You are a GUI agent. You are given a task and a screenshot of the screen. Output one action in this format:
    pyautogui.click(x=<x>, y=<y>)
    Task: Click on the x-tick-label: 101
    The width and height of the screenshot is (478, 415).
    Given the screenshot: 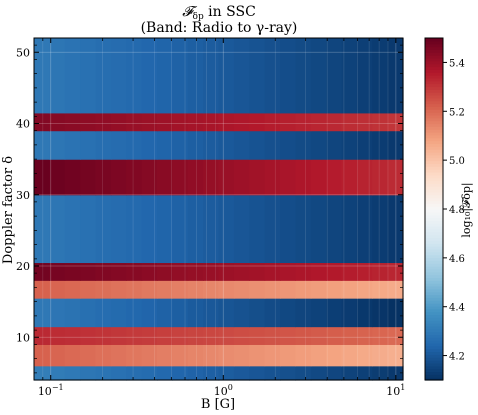 What is the action you would take?
    pyautogui.click(x=395, y=390)
    